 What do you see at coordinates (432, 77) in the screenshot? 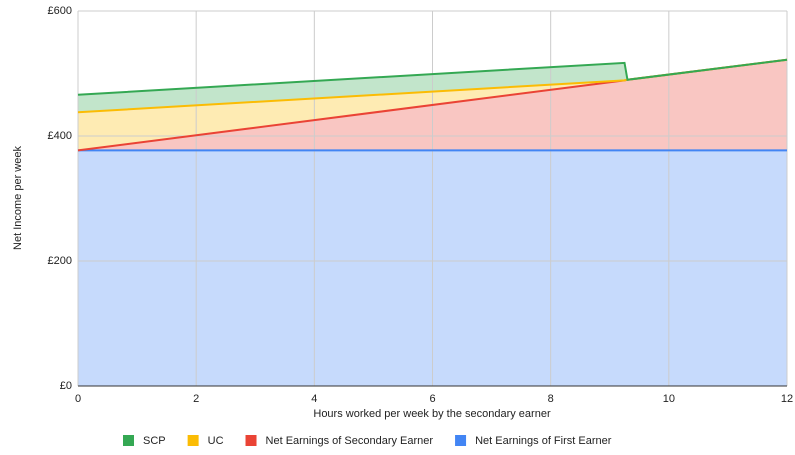
I see `series-line` at bounding box center [432, 77].